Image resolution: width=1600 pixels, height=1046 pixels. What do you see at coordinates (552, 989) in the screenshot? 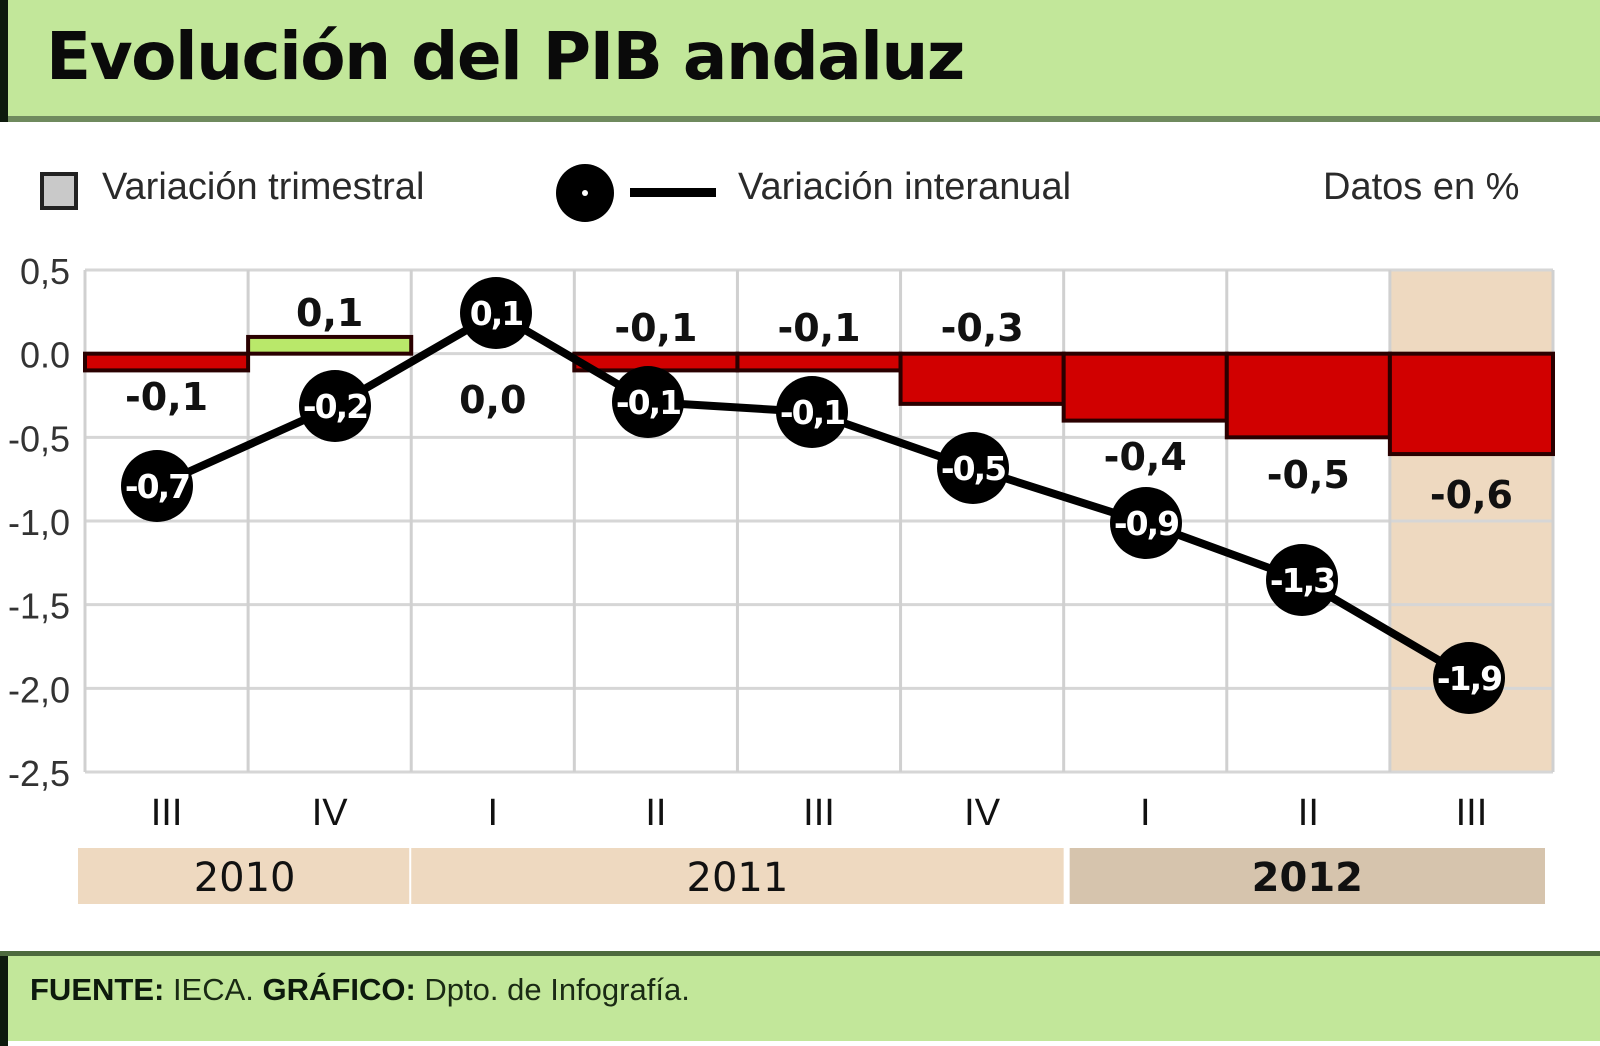
I see `graphic-value: Dpto. de Infografía.` at bounding box center [552, 989].